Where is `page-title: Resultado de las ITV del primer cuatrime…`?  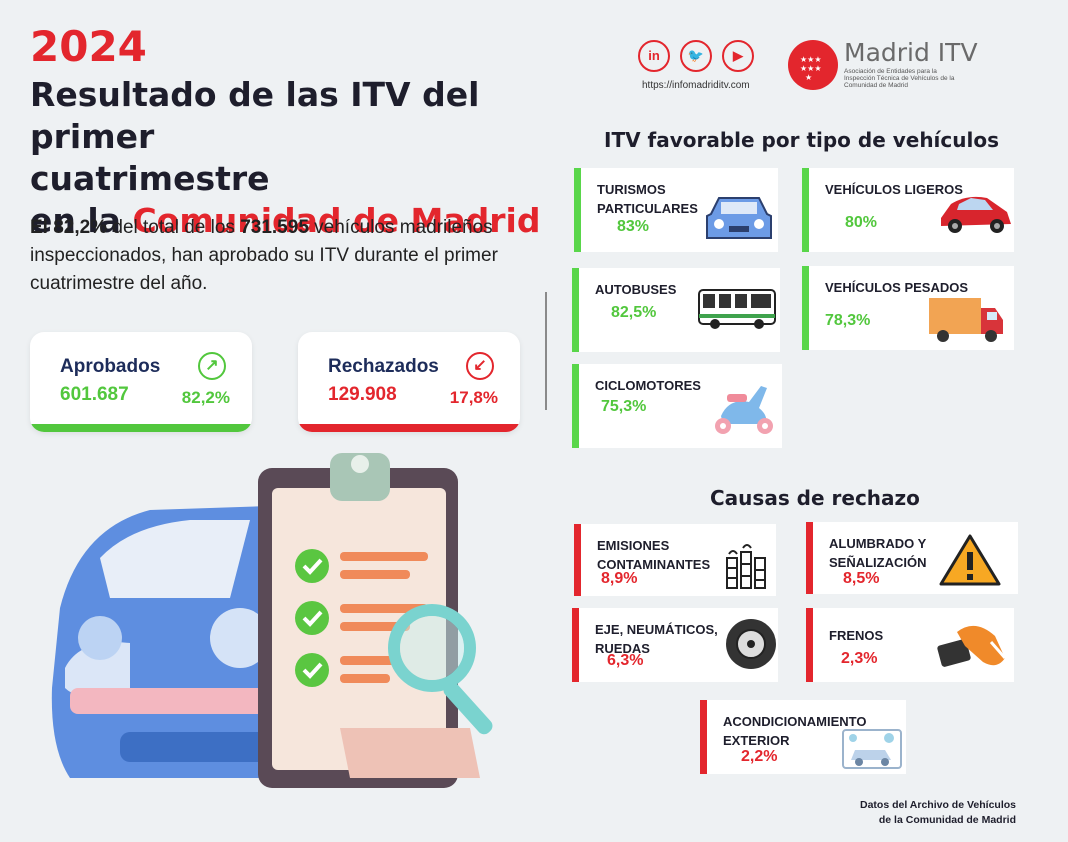 page-title: Resultado de las ITV del primer cuatrime… is located at coordinates (310, 158).